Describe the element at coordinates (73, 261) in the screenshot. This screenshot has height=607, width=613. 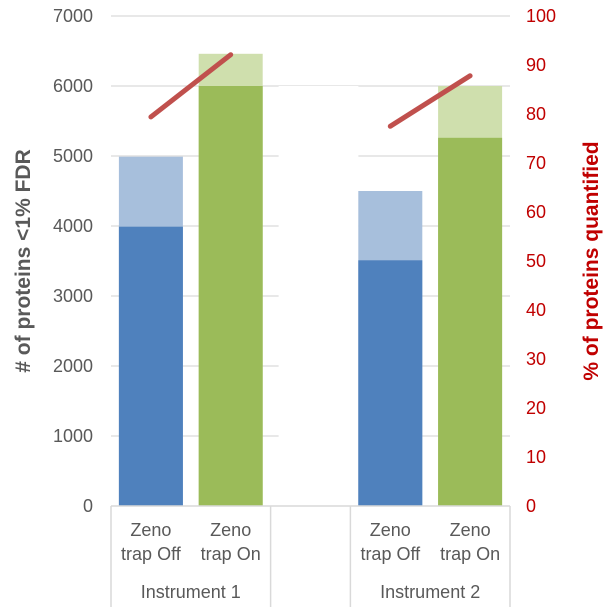
I see `left-axis-ticks: 0 1000 2000 3000 4000 5000 6000 7000` at that location.